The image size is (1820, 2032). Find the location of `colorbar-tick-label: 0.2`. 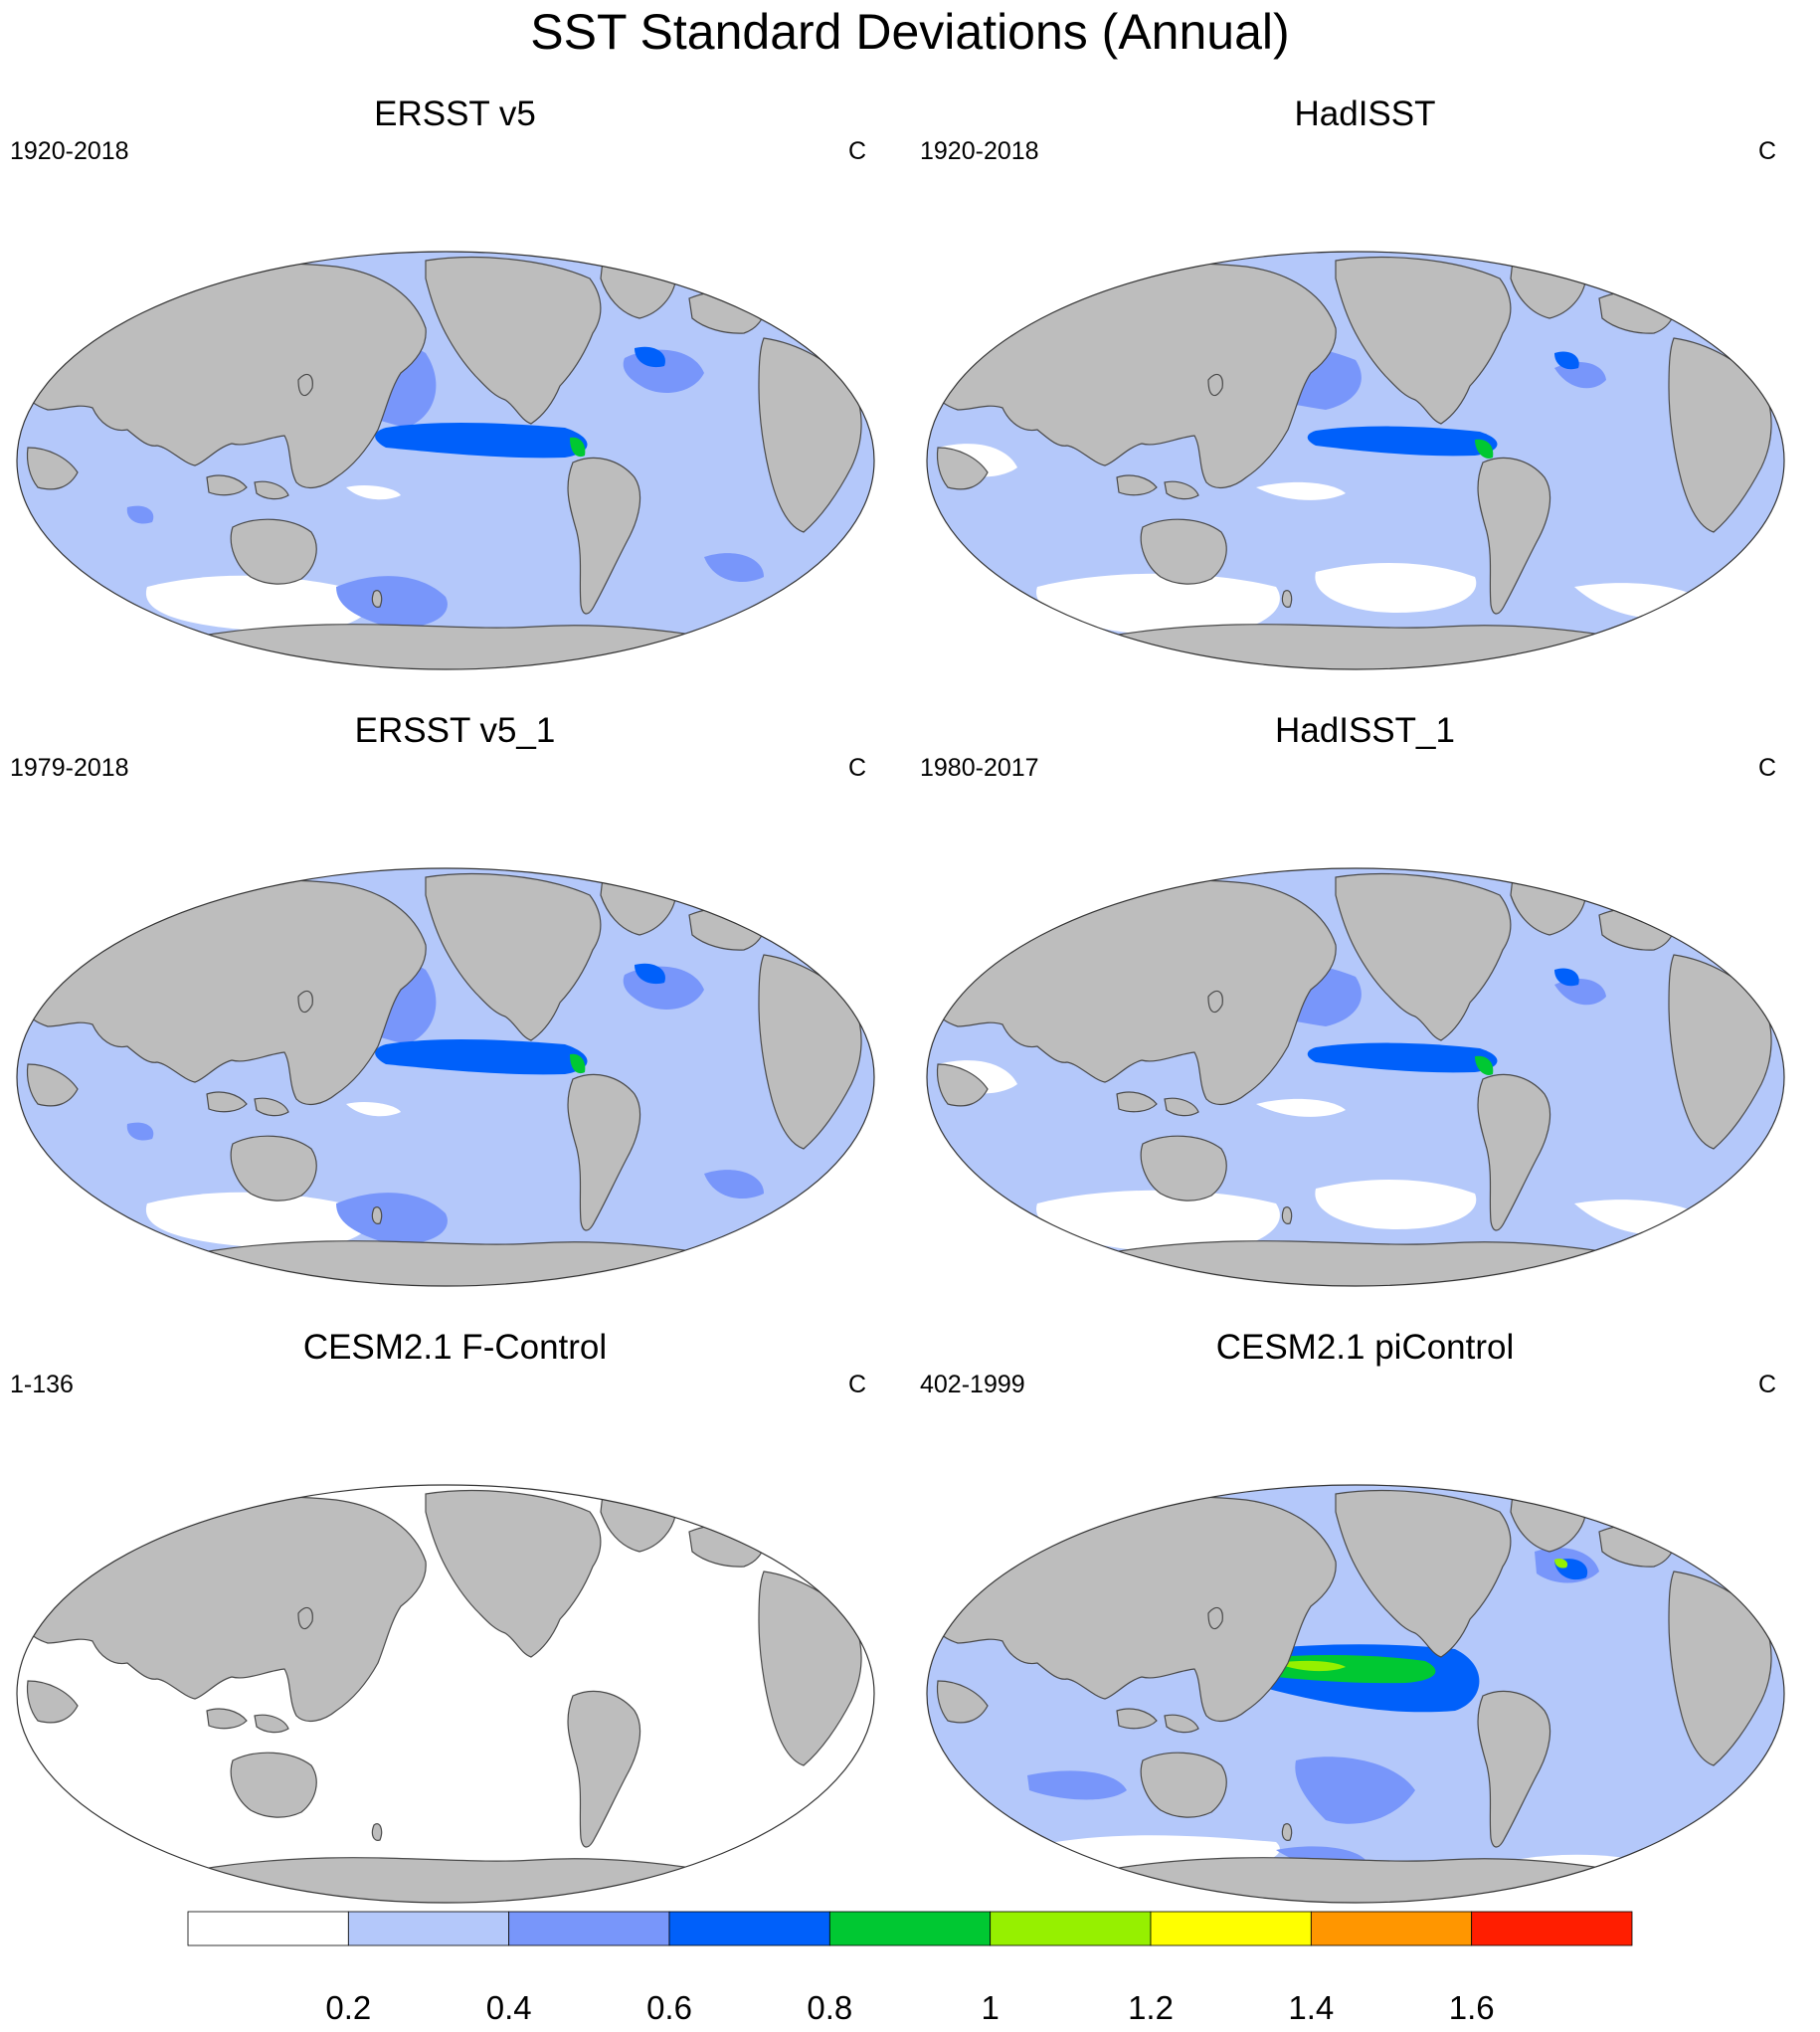

colorbar-tick-label: 0.2 is located at coordinates (348, 2008).